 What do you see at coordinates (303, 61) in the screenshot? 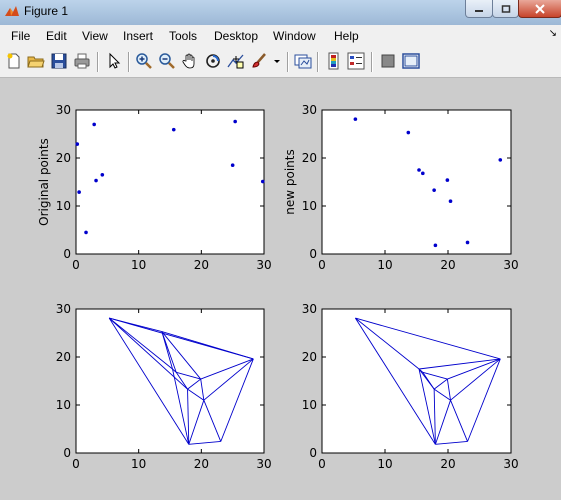
I see `link-plot-icon` at bounding box center [303, 61].